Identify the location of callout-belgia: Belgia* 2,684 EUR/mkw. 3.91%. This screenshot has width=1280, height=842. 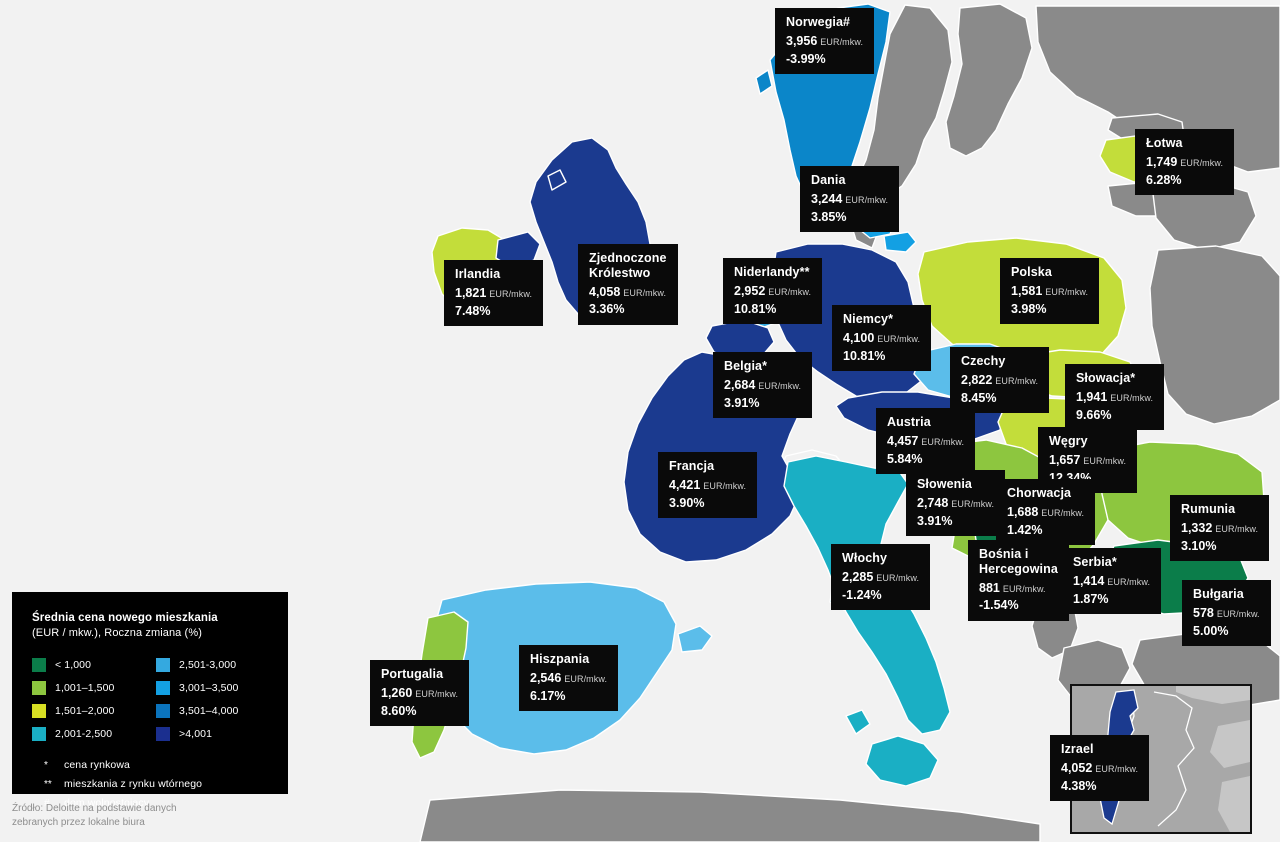
(763, 385).